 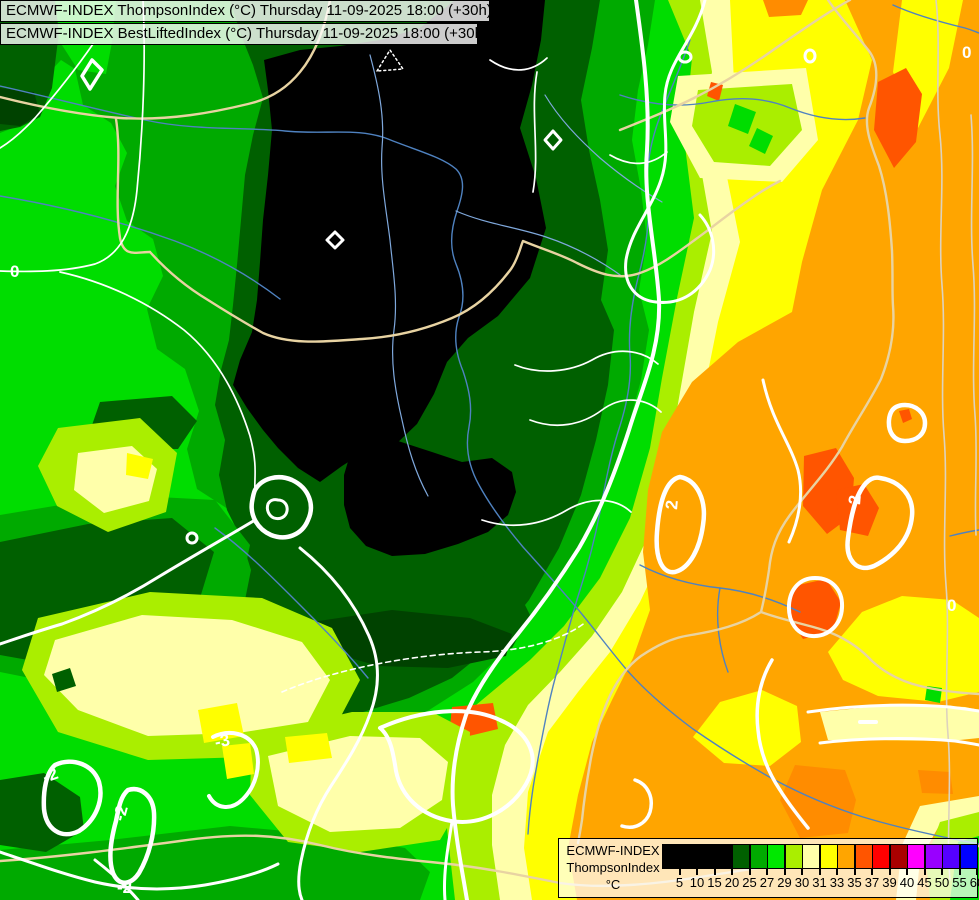 What do you see at coordinates (222, 741) in the screenshot?
I see `contour-label: -3` at bounding box center [222, 741].